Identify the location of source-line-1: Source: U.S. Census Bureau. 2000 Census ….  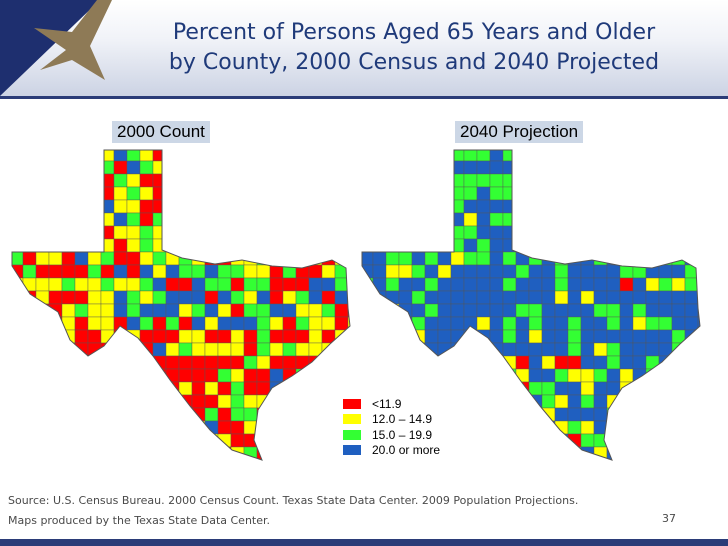
(293, 500).